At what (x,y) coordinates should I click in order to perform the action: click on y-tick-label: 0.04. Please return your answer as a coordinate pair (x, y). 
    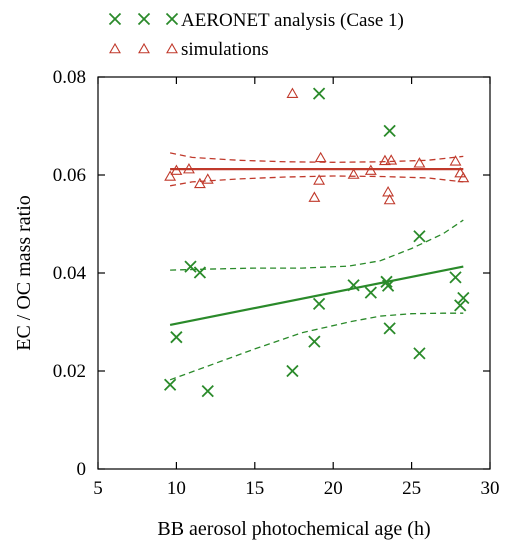
    Looking at the image, I should click on (70, 273).